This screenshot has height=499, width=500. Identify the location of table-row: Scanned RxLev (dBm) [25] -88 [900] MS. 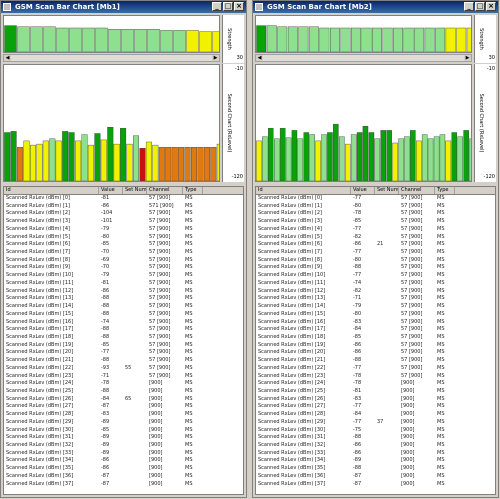
(123, 392).